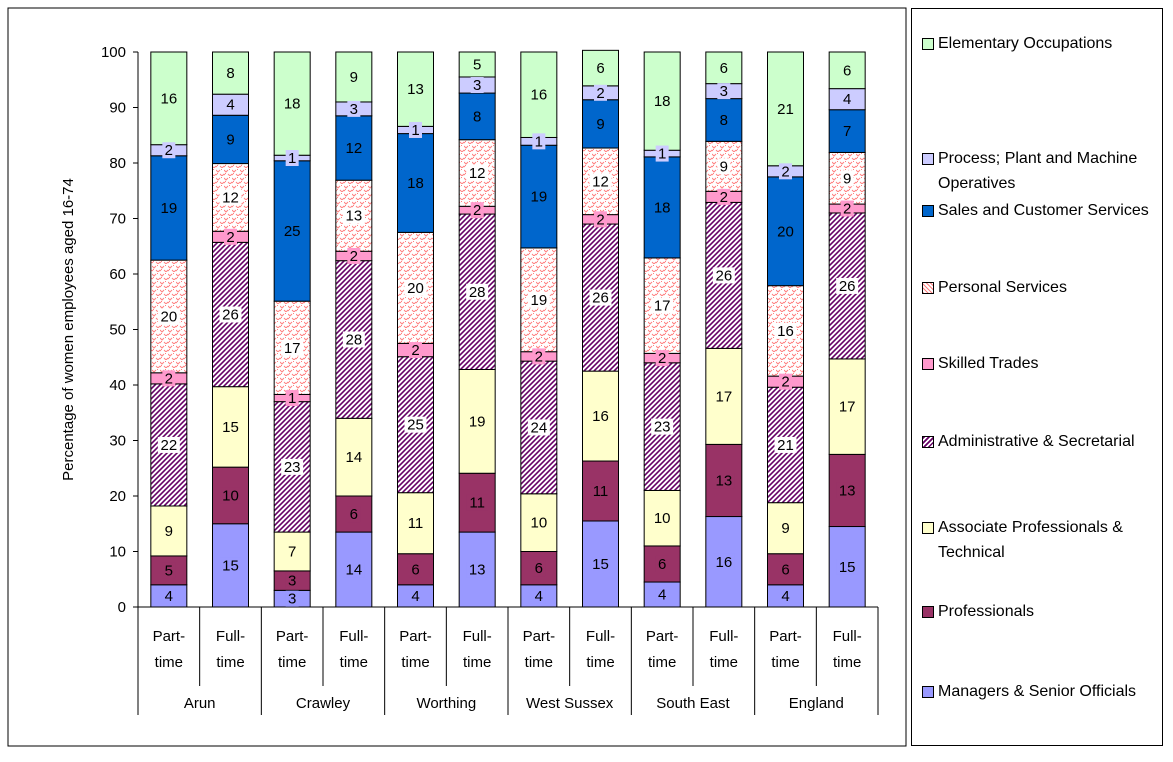 The height and width of the screenshot is (762, 1173). Describe the element at coordinates (1038, 171) in the screenshot. I see `legend-label: Process; Plant and Machine Operatives` at that location.